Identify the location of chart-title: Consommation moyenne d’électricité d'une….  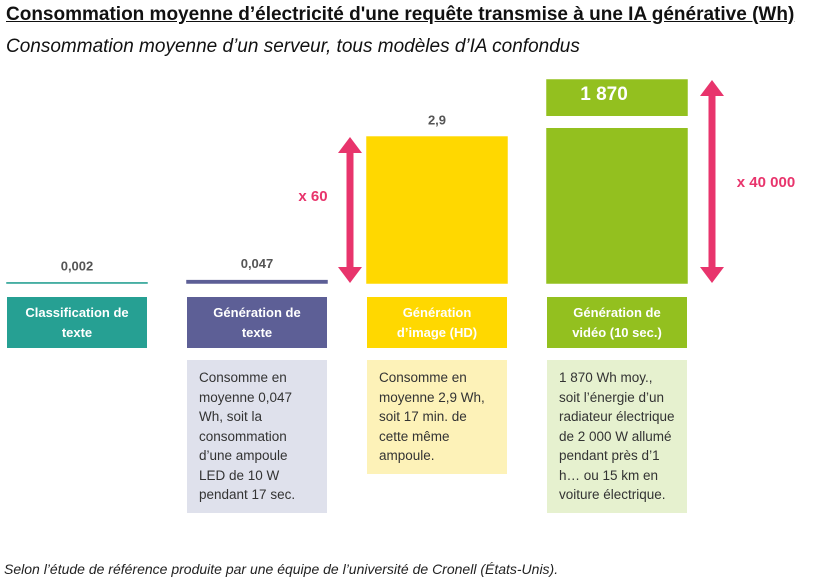
(400, 14).